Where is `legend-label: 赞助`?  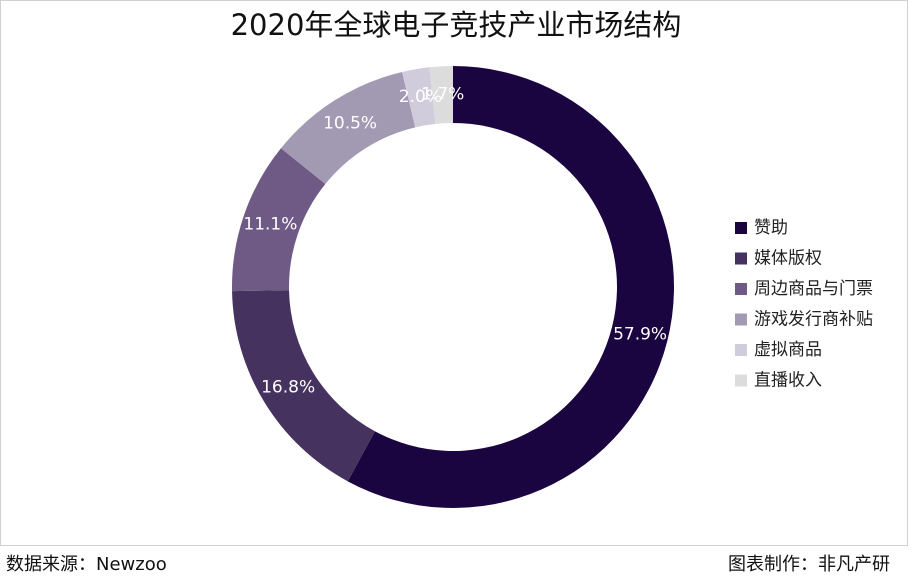 legend-label: 赞助 is located at coordinates (771, 228).